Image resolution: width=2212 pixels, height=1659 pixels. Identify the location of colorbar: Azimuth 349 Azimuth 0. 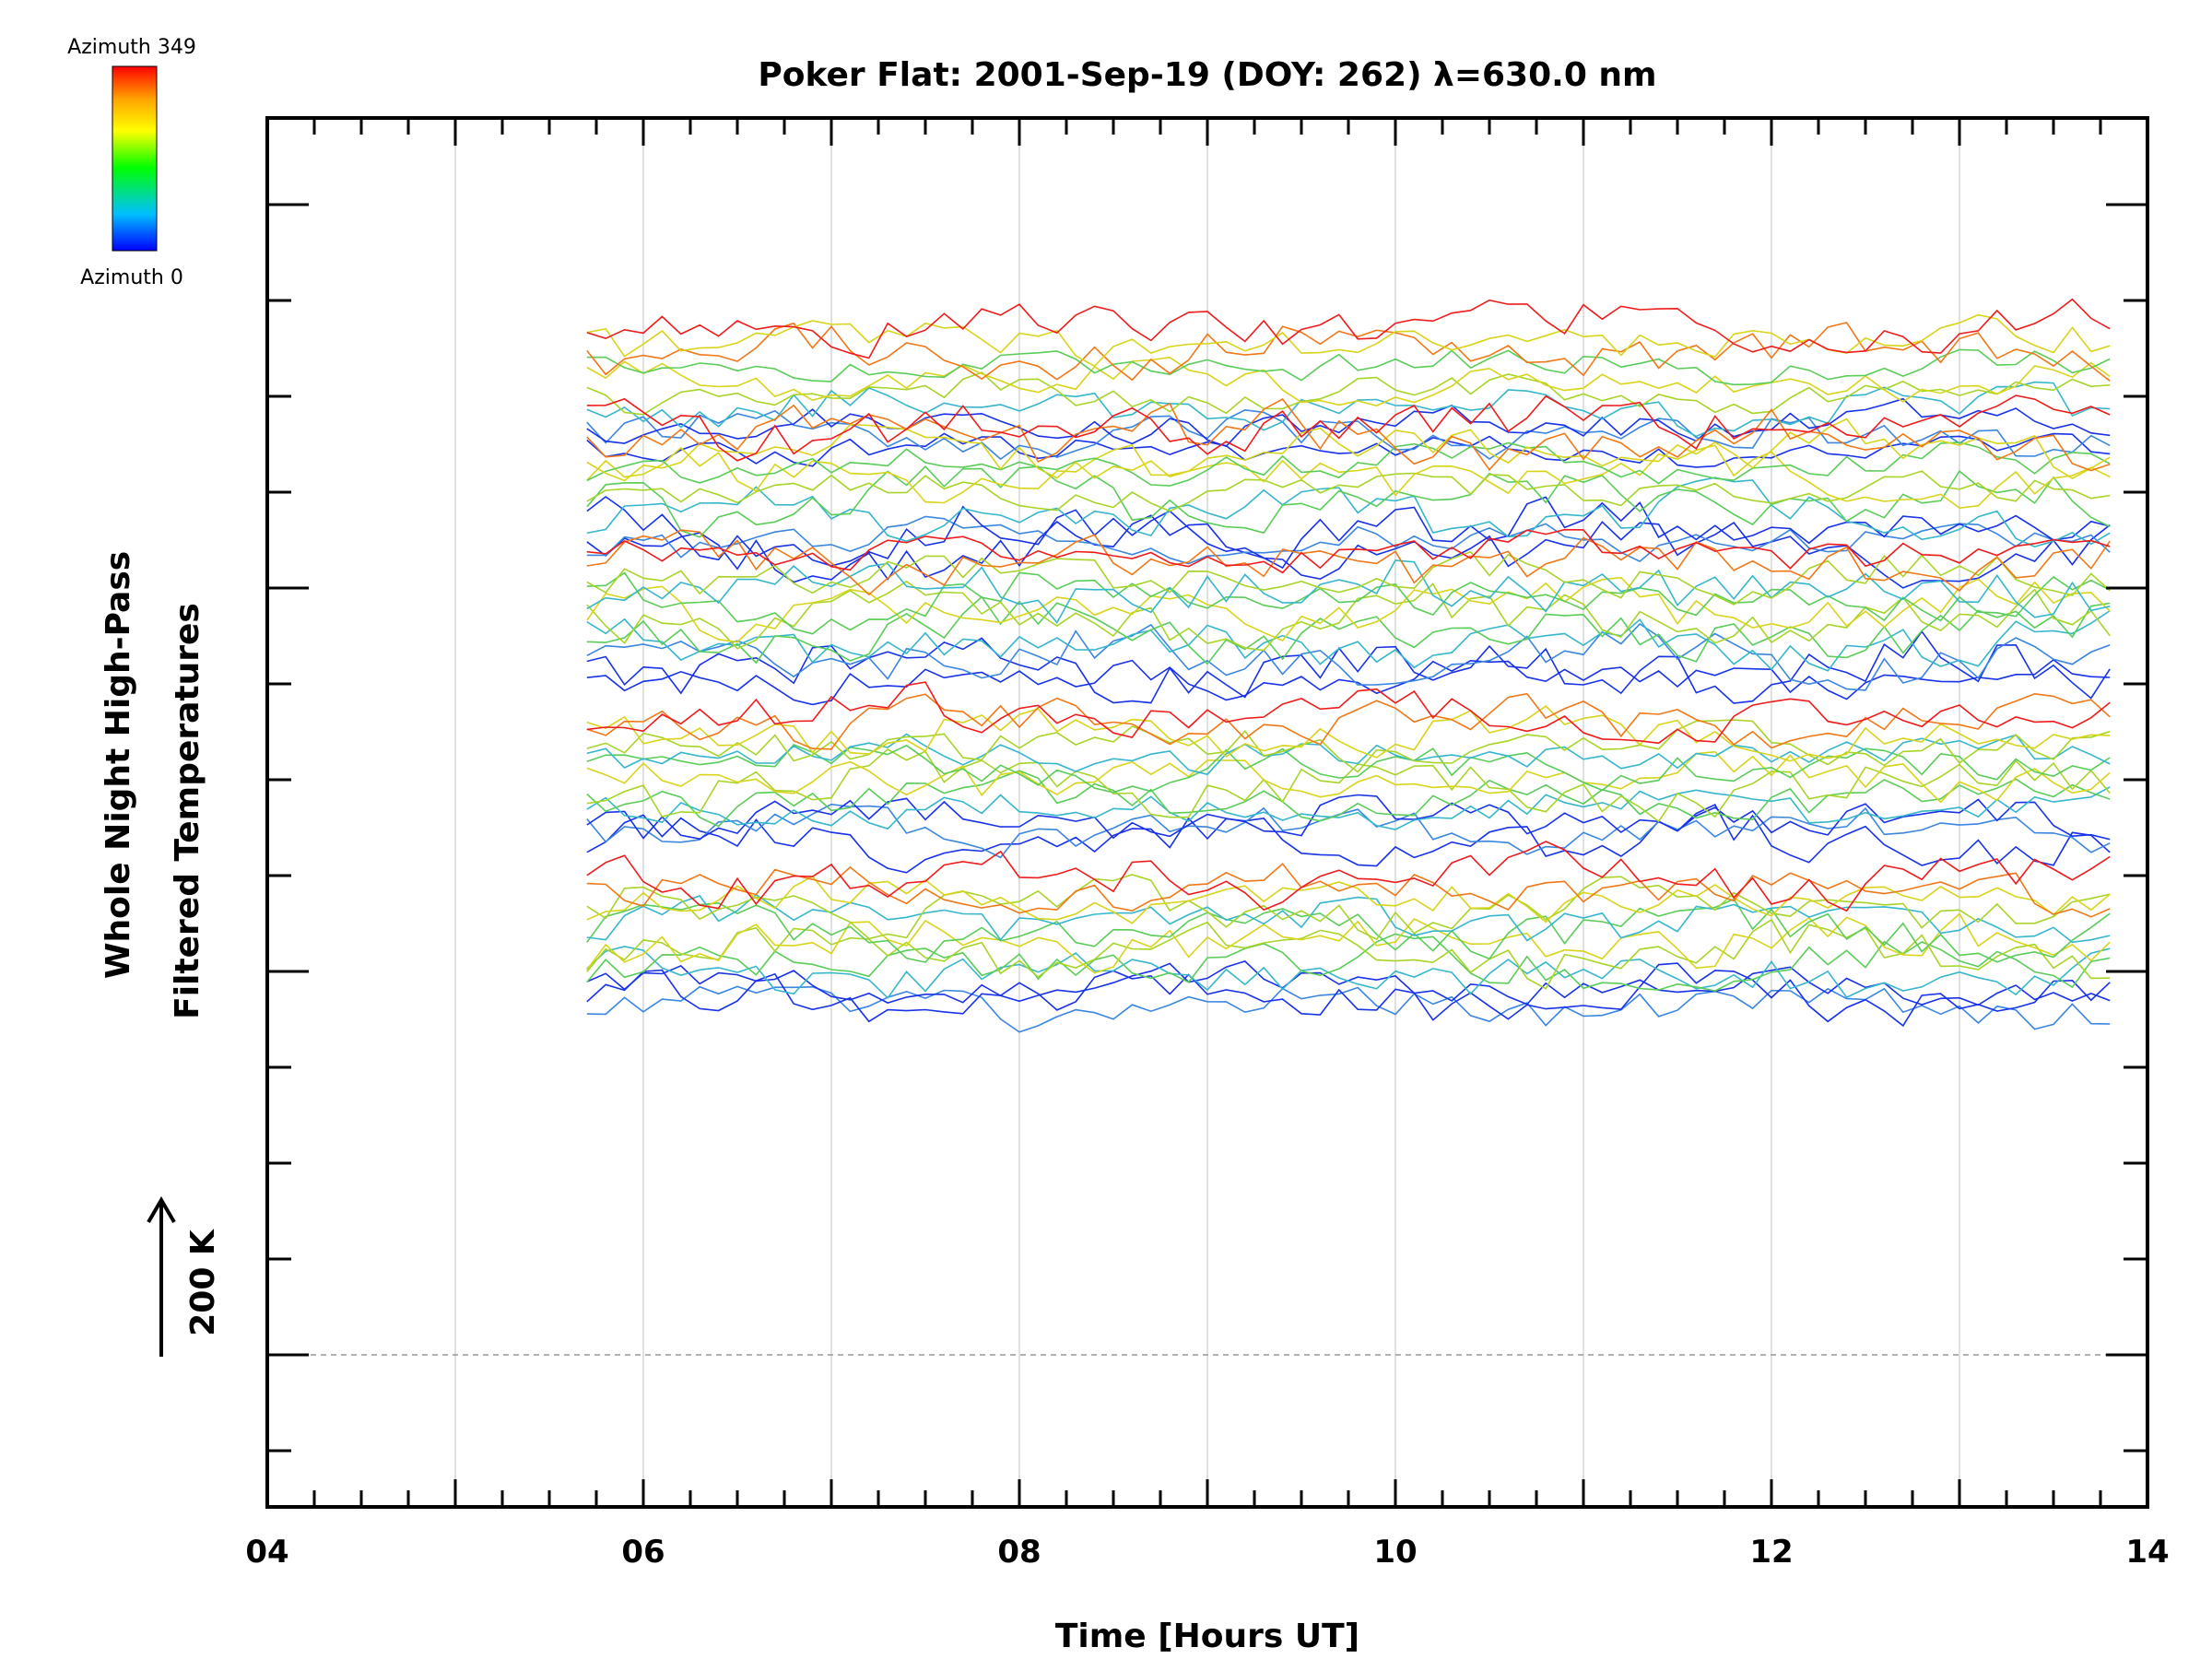
(131, 162).